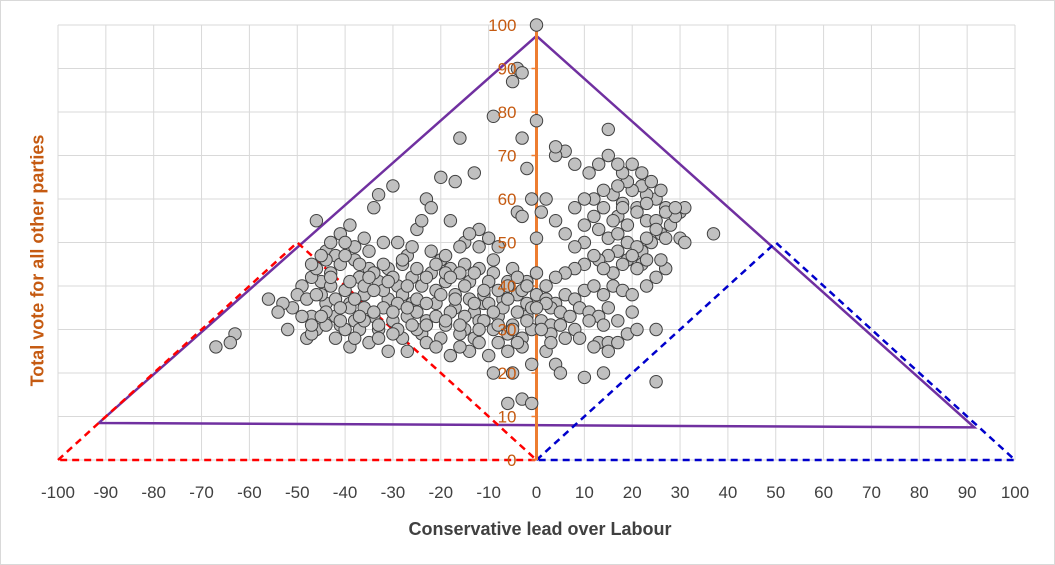 This screenshot has height=565, width=1055. What do you see at coordinates (507, 156) in the screenshot?
I see `y-tick-label: 70` at bounding box center [507, 156].